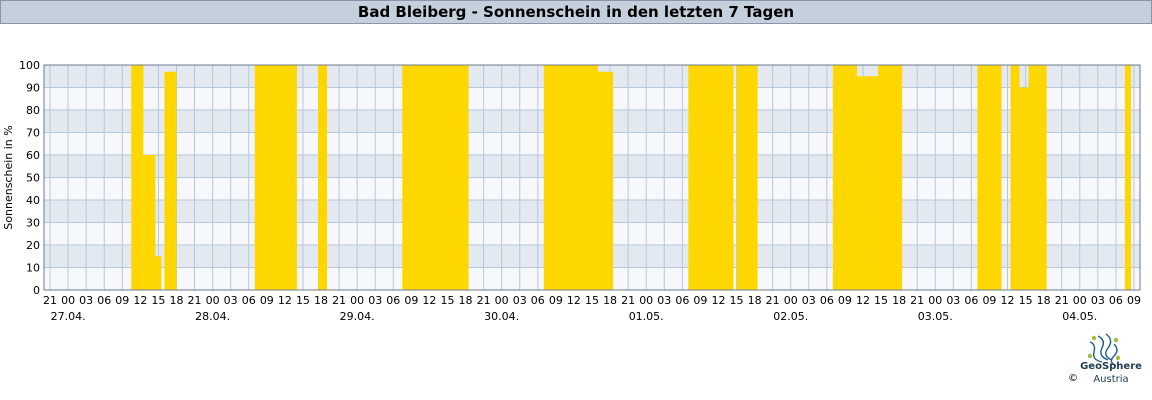 This screenshot has width=1152, height=400. What do you see at coordinates (33, 268) in the screenshot?
I see `y-tick-label: 10` at bounding box center [33, 268].